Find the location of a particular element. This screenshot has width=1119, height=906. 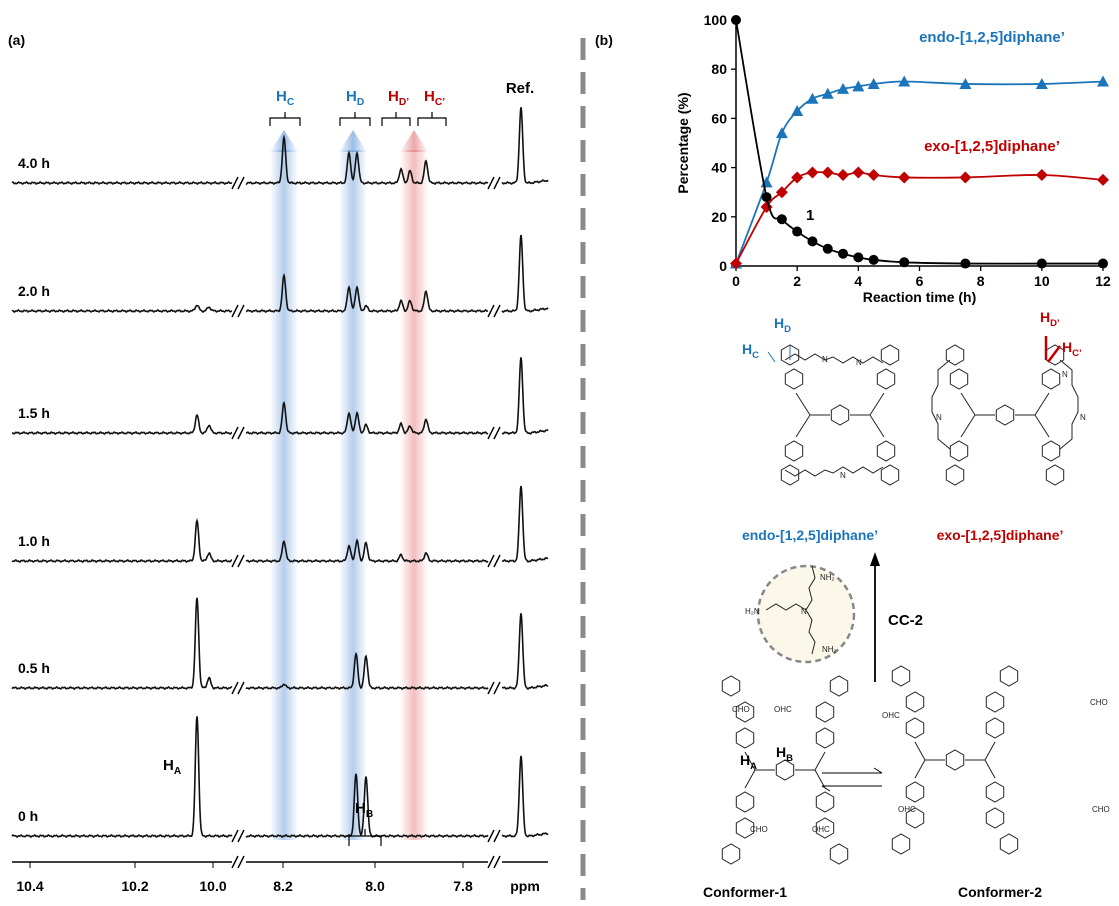

time-label: 1.5 h is located at coordinates (34, 413).